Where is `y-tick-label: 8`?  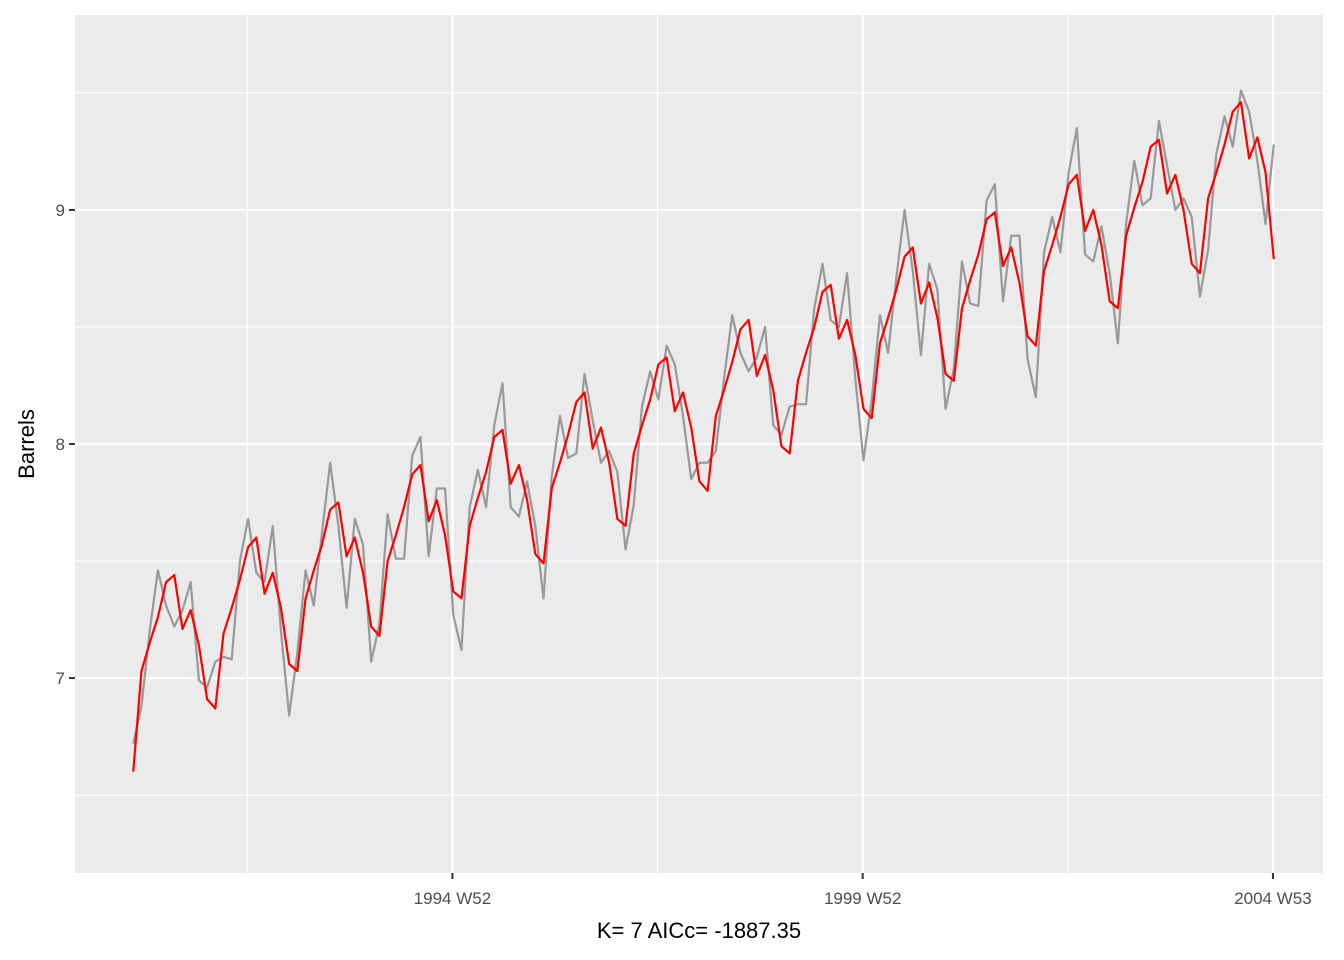 y-tick-label: 8 is located at coordinates (60, 444).